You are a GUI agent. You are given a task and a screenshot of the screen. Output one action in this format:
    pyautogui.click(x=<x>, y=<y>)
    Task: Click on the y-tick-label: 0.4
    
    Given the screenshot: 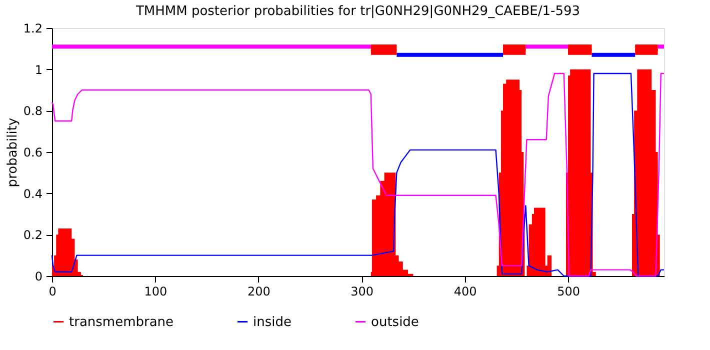 What is the action you would take?
    pyautogui.click(x=32, y=193)
    